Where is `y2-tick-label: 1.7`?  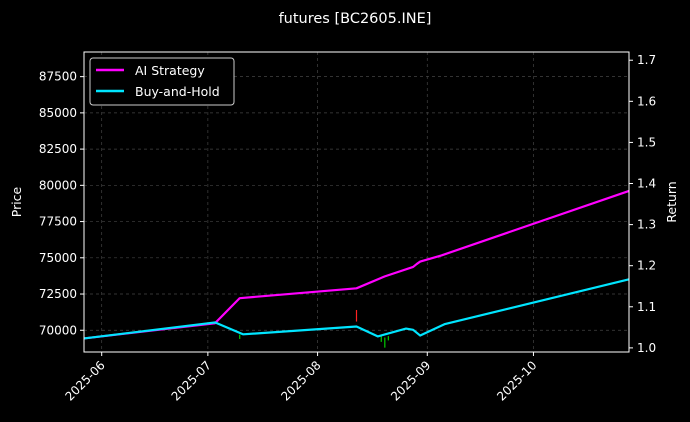
y2-tick-label: 1.7 is located at coordinates (646, 60).